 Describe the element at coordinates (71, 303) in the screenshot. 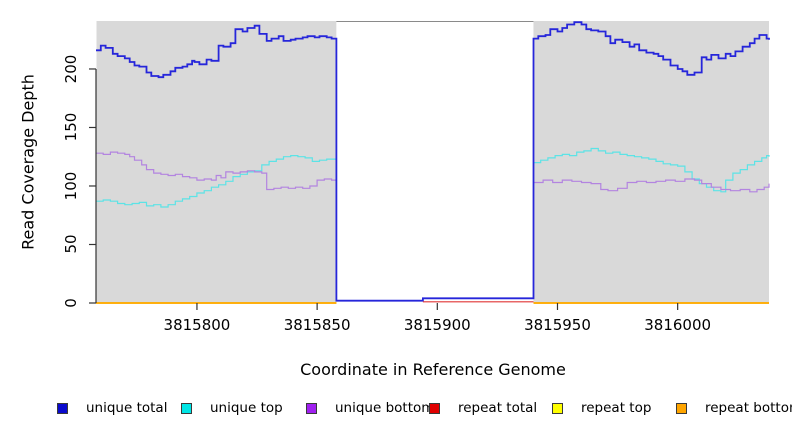

I see `y-tick-label: 0` at that location.